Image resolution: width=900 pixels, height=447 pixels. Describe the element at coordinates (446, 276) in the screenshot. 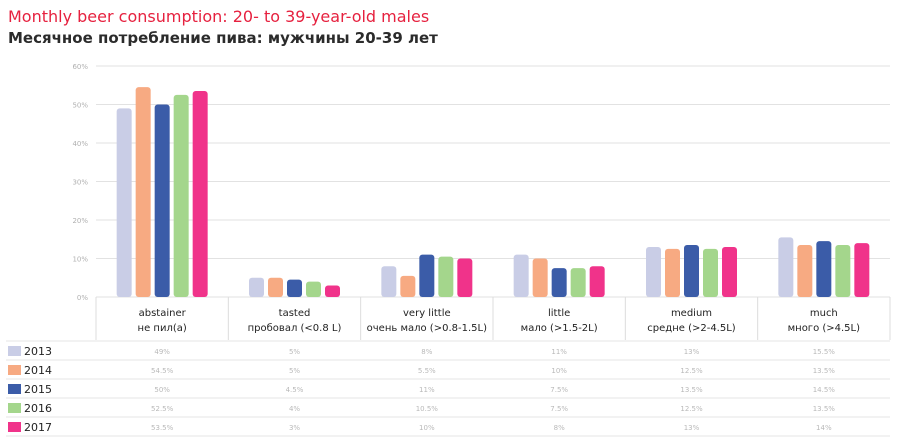

I see `bar-2016-very-little` at that location.